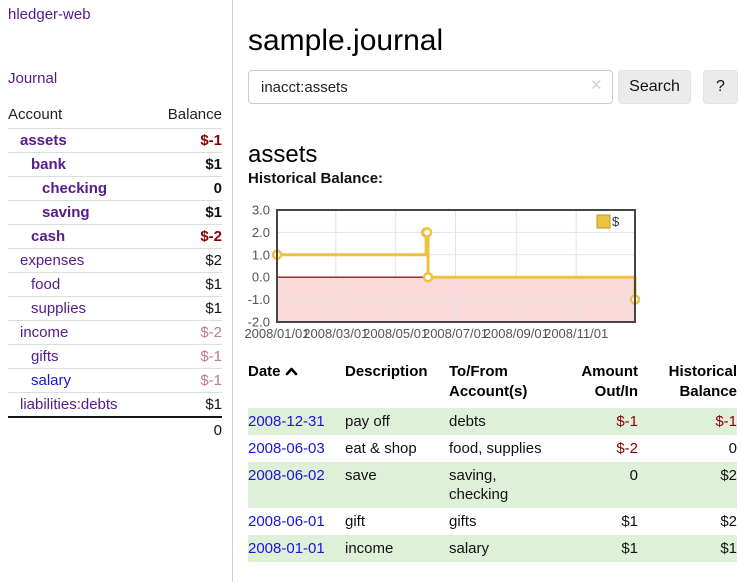 The width and height of the screenshot is (742, 582). What do you see at coordinates (51, 380) in the screenshot?
I see `sidebar-account-link: salary` at bounding box center [51, 380].